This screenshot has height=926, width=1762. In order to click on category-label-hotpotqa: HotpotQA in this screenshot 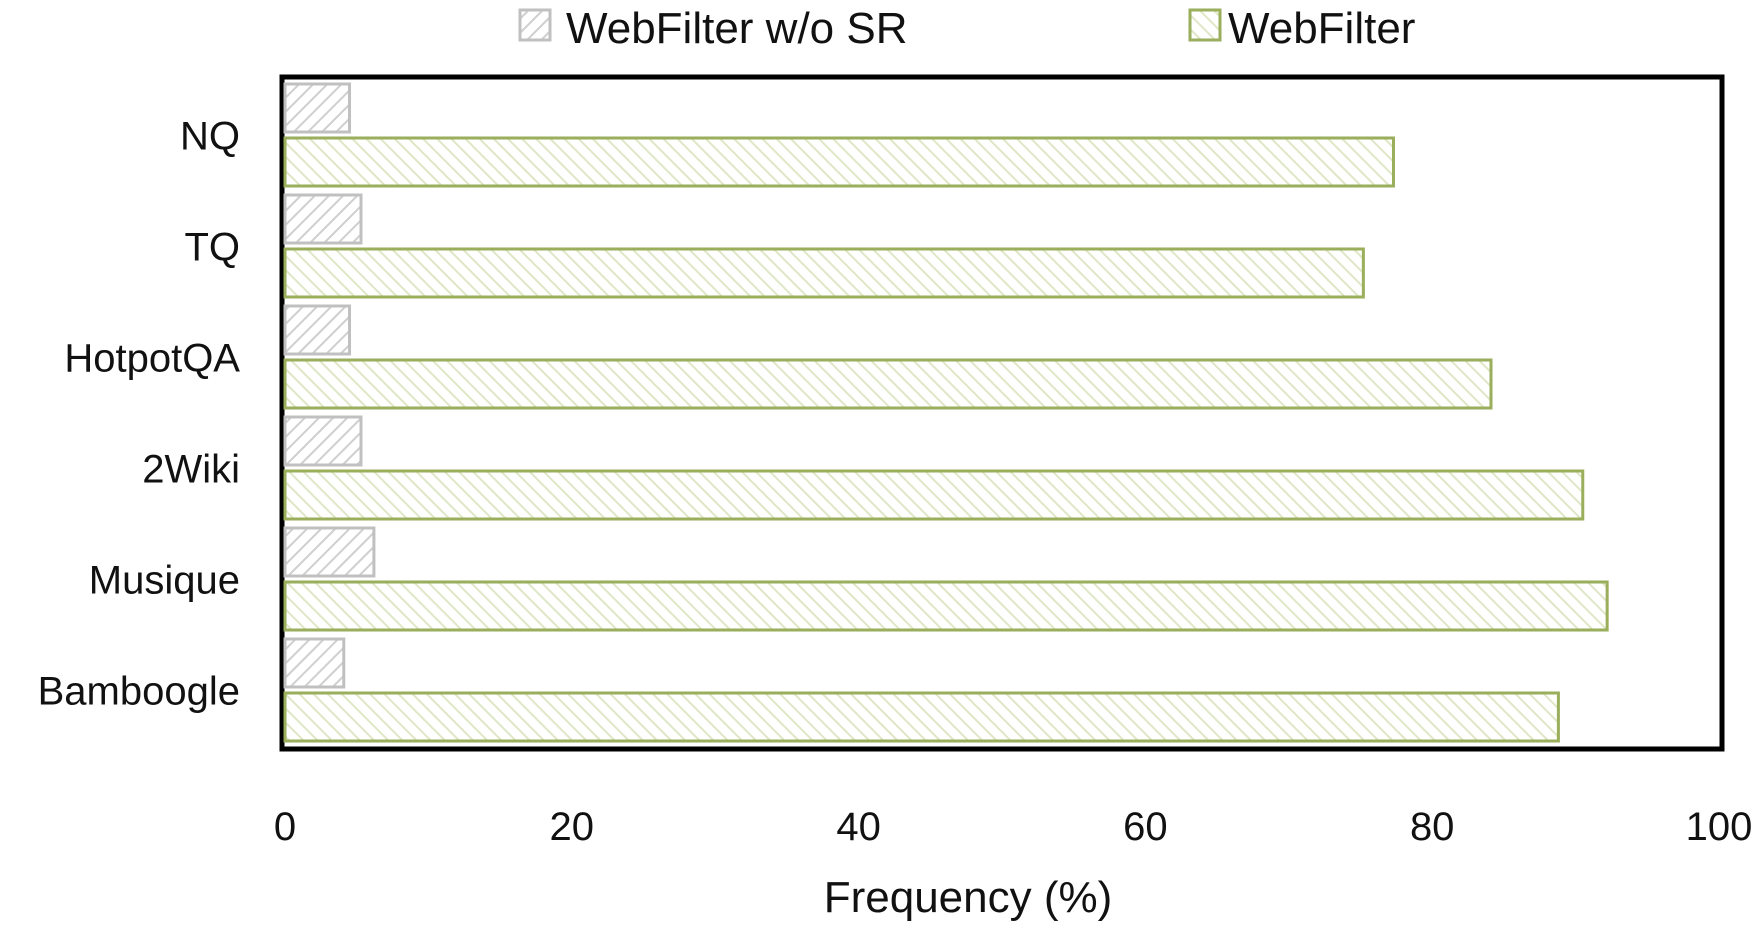, I will do `click(152, 359)`.